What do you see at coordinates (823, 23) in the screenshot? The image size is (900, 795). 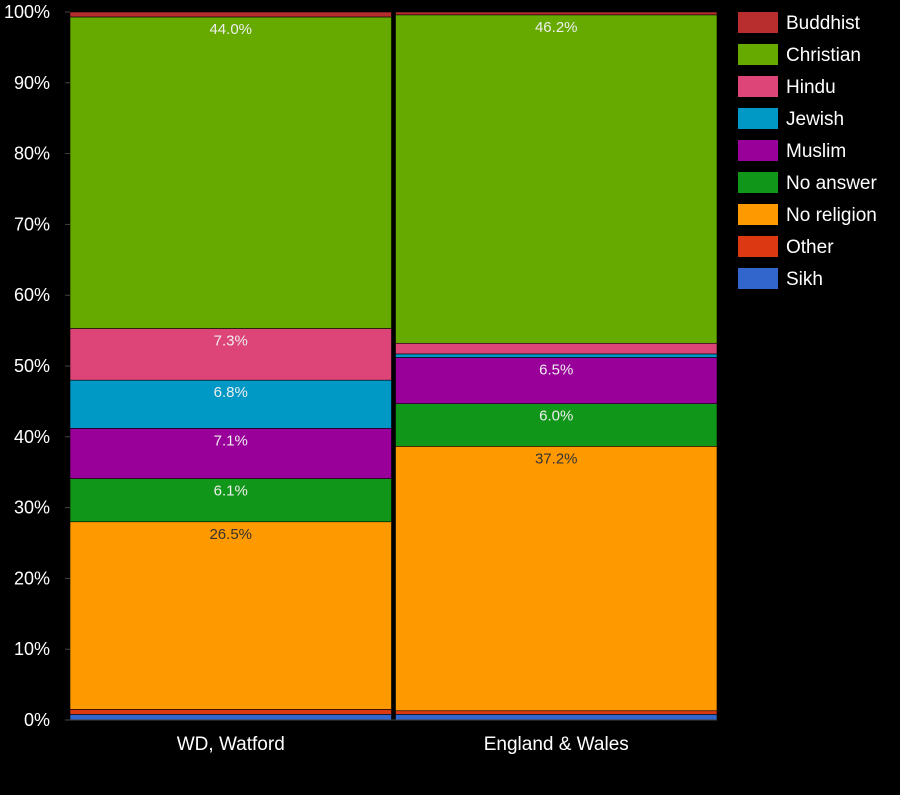 I see `legend-label-buddhist: Buddhist` at bounding box center [823, 23].